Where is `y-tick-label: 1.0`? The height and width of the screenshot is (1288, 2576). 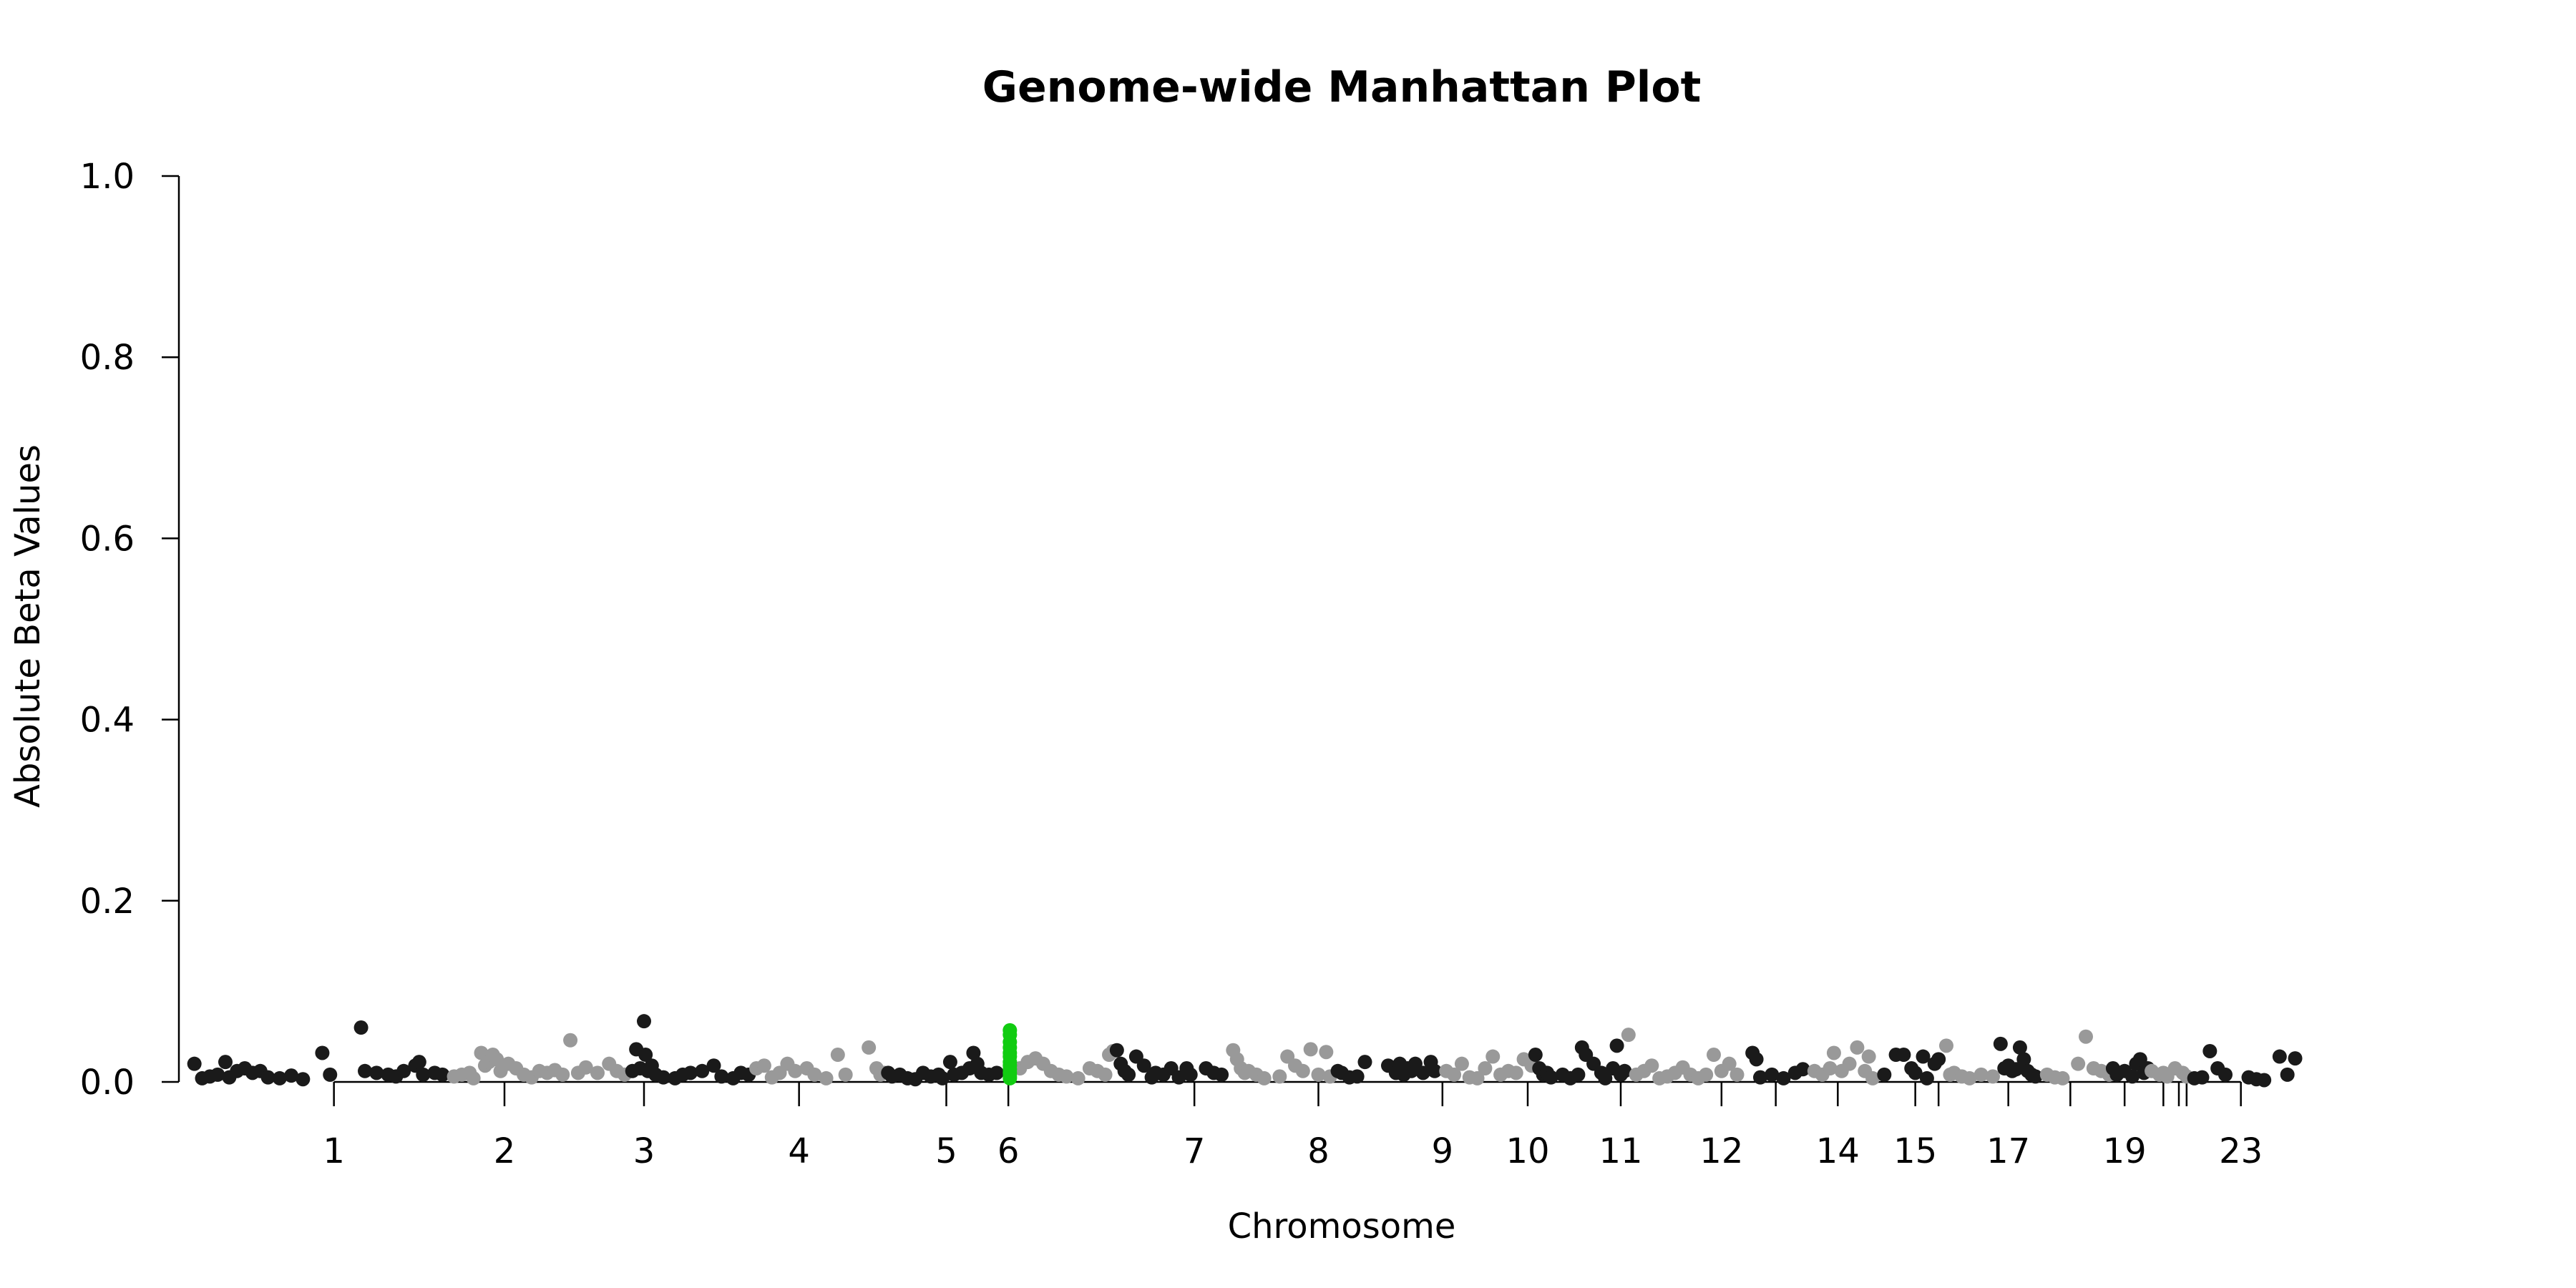
y-tick-label: 1.0 is located at coordinates (107, 177).